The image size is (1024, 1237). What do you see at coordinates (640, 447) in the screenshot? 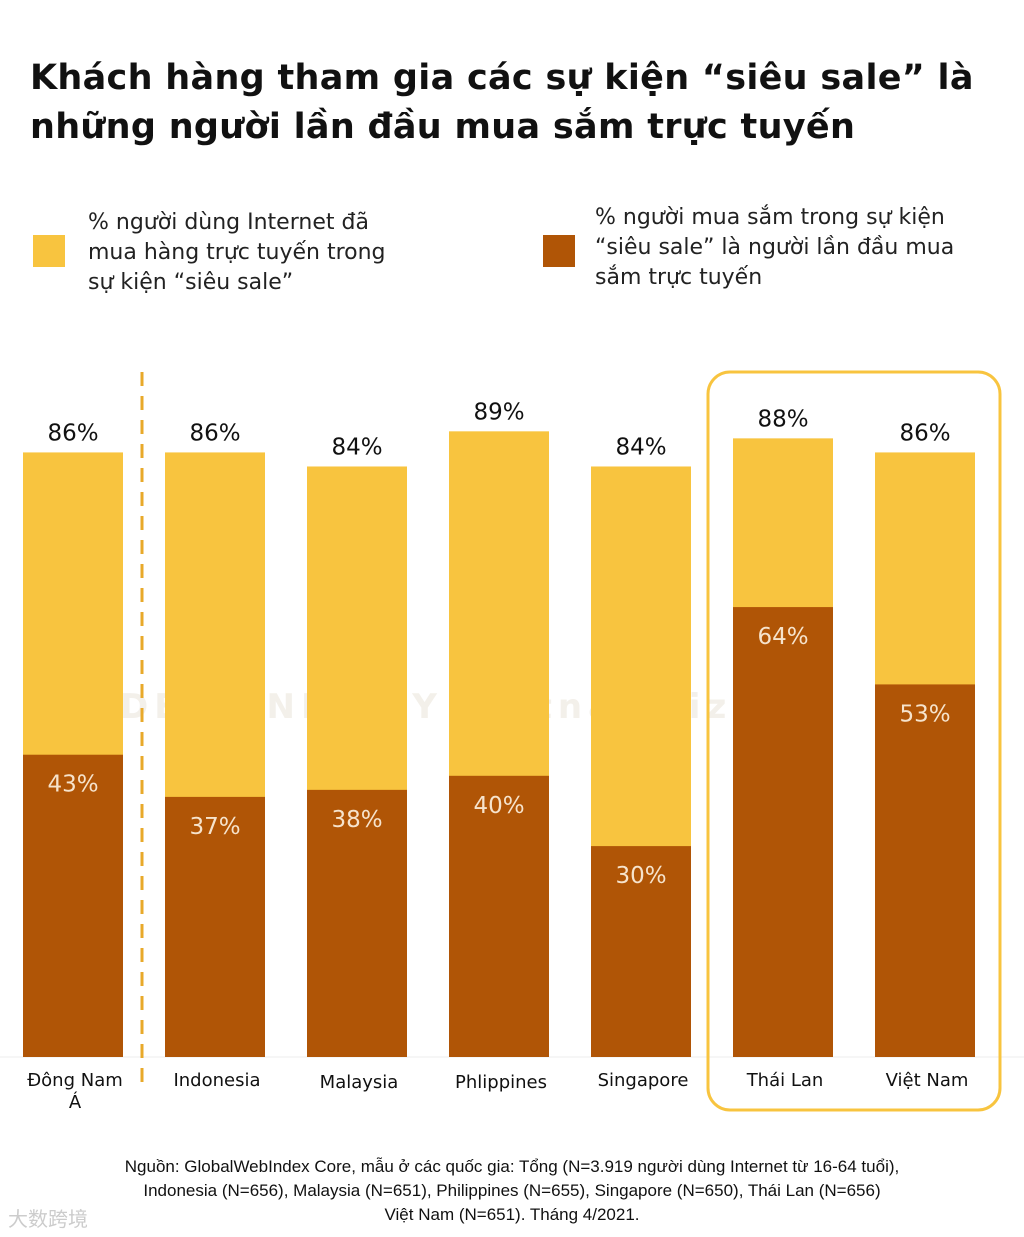
I see `value-label-outer-4: 84%` at bounding box center [640, 447].